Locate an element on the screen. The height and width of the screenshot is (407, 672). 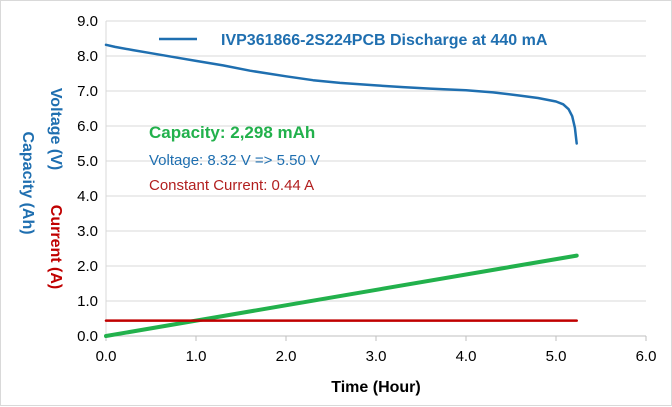
y-axis-title-0: Voltage (V) is located at coordinates (55, 129).